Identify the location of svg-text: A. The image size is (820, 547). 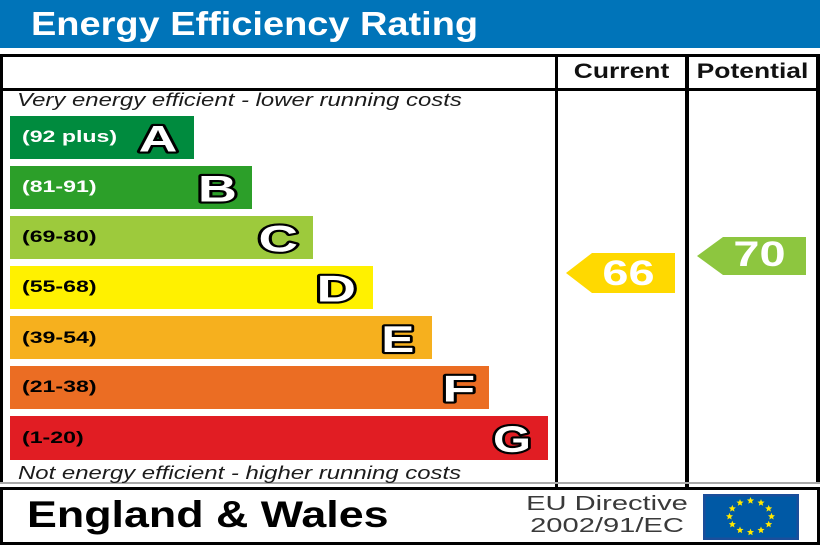
(158, 139).